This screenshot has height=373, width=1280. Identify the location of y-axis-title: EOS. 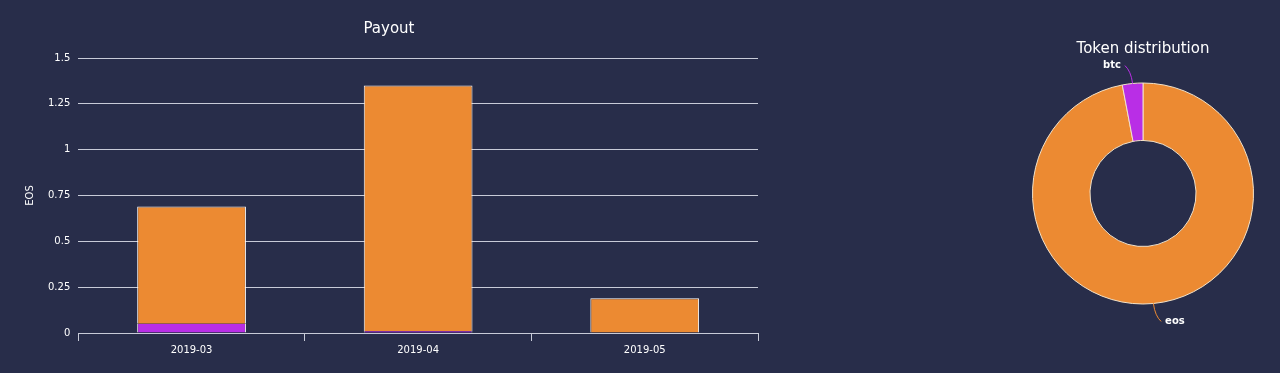
(29, 195).